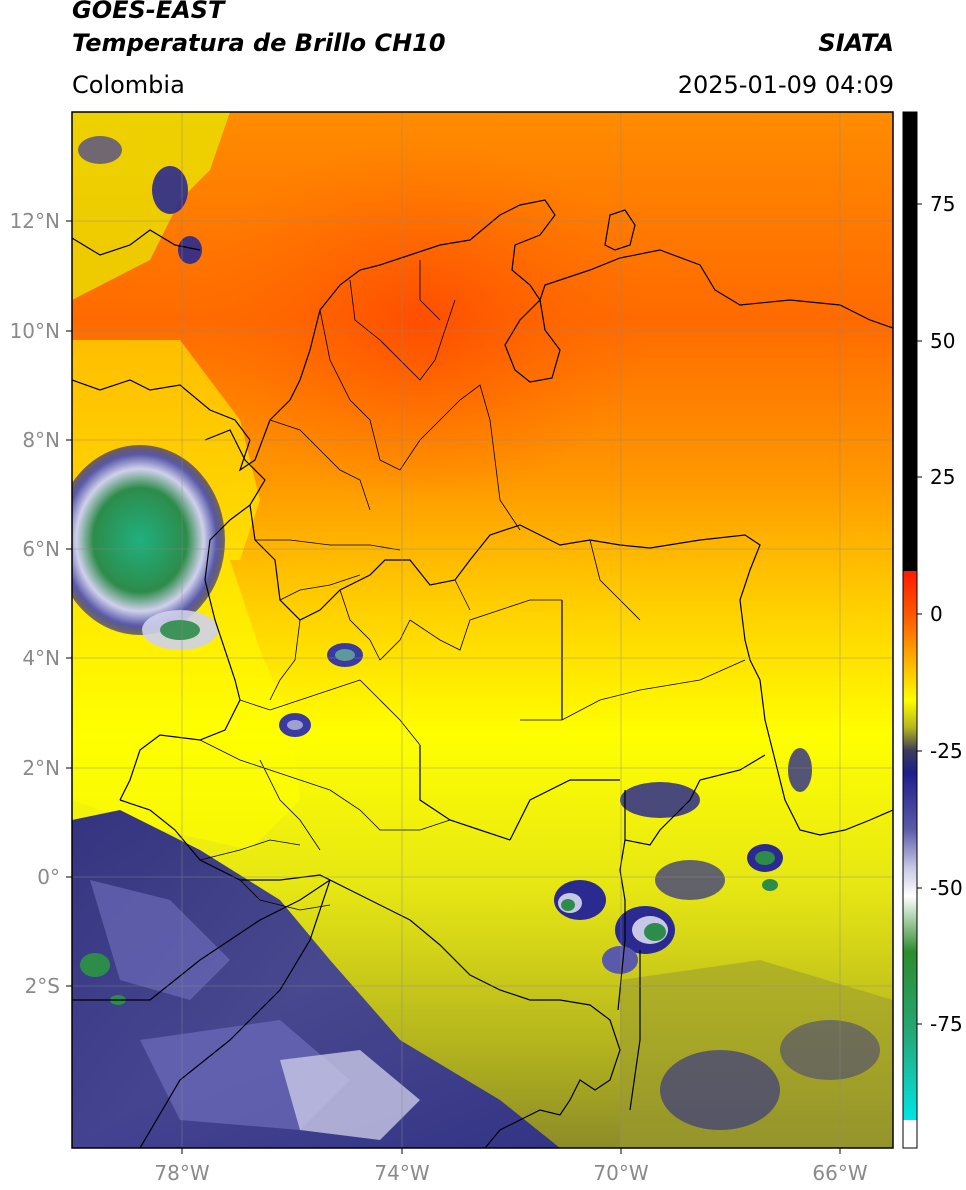  I want to click on lat-label-2n: 2°N, so click(41, 768).